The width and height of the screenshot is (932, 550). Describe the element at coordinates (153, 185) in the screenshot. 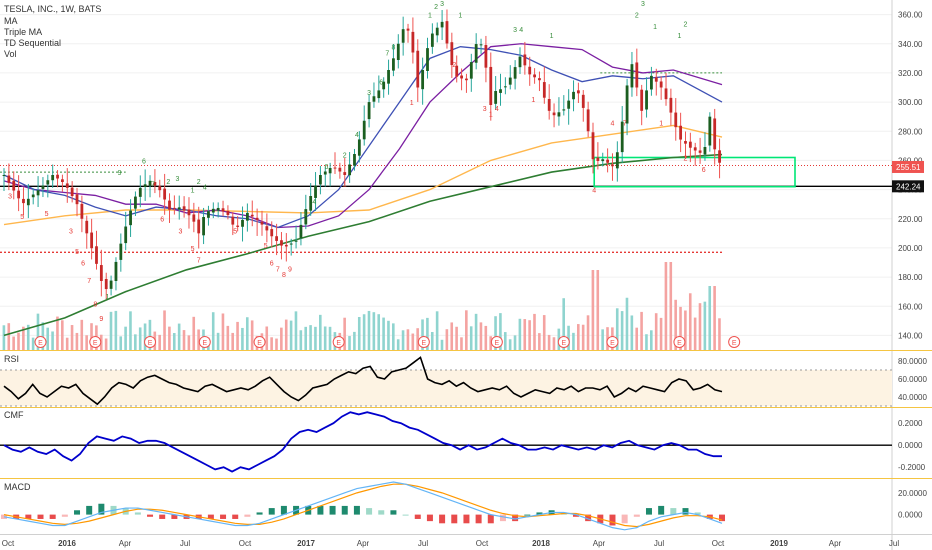

I see `td-count-up: 7` at that location.